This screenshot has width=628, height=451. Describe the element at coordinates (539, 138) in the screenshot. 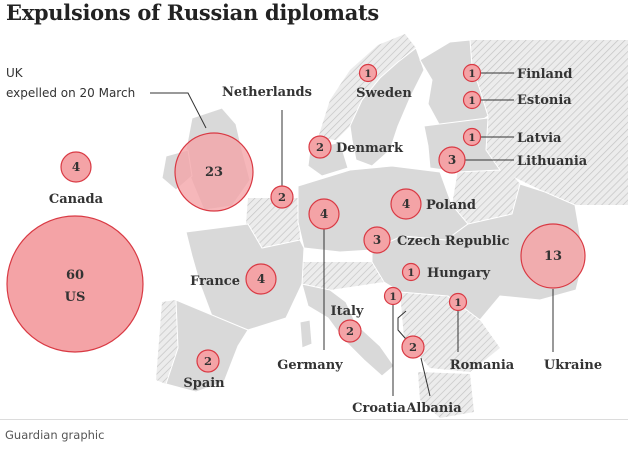

I see `latvia-label: Latvia` at that location.